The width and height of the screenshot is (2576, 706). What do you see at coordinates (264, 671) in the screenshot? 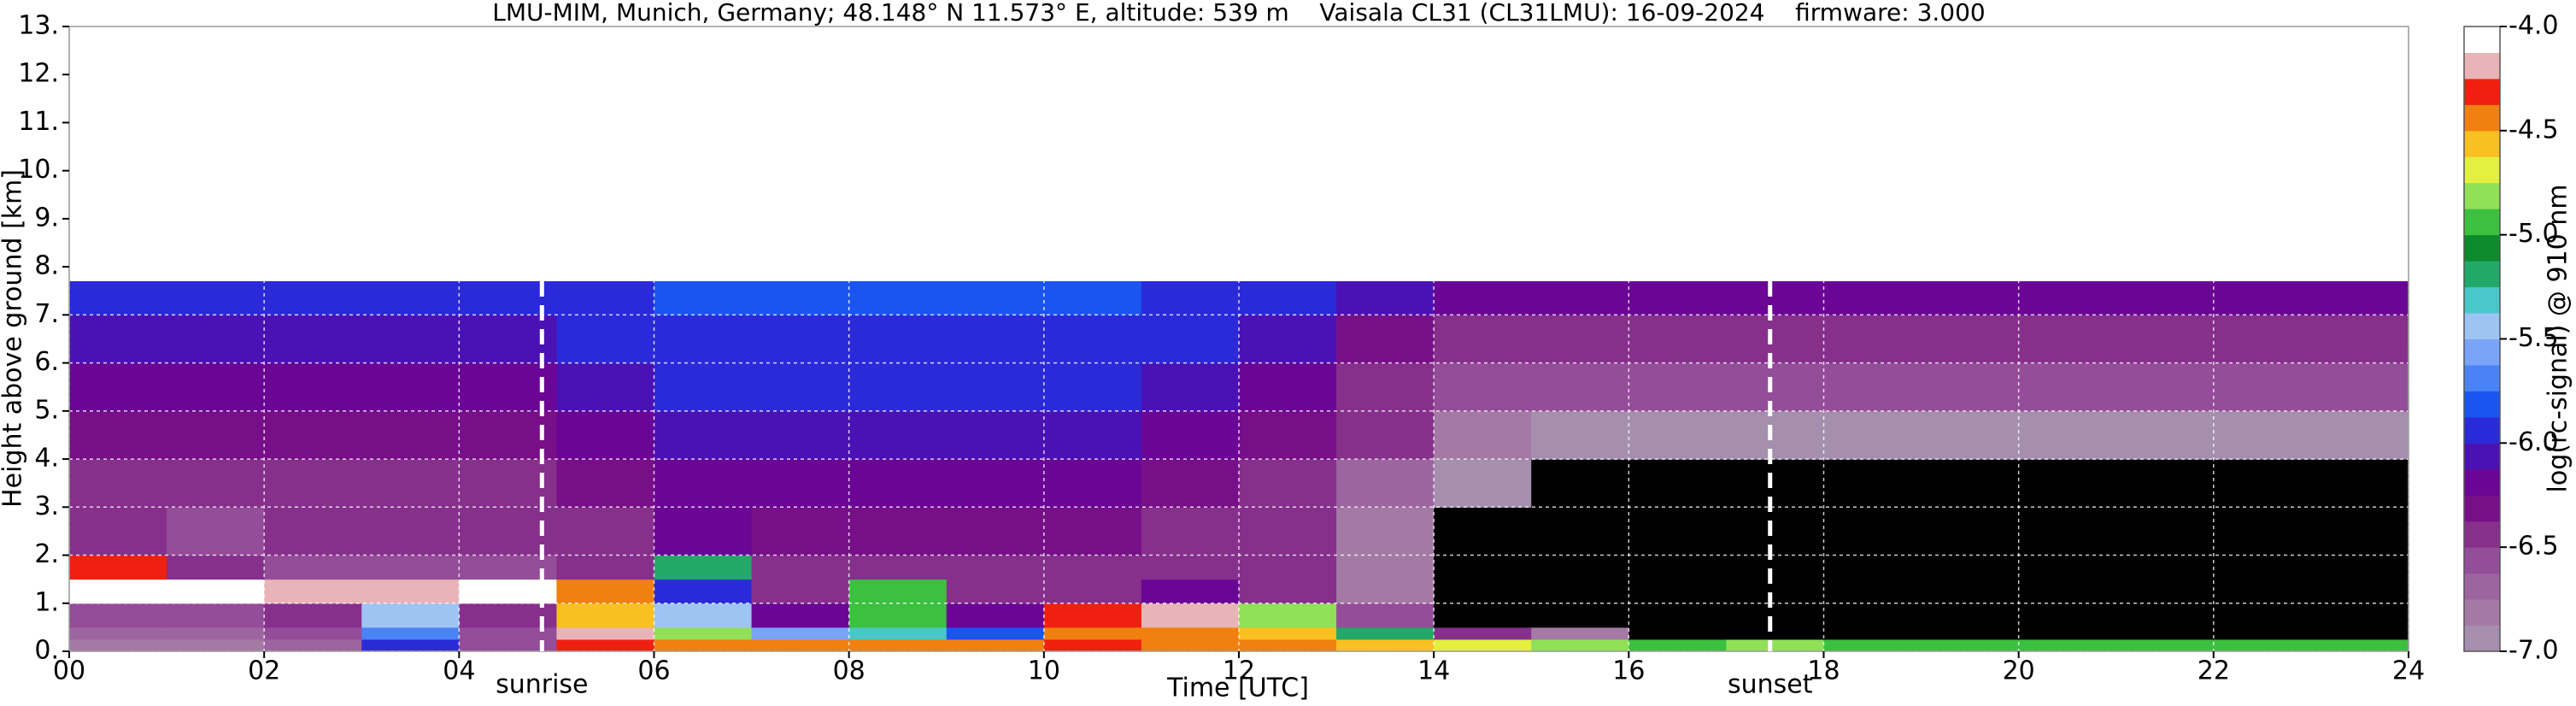
I see `x-tick-label: 02` at bounding box center [264, 671].